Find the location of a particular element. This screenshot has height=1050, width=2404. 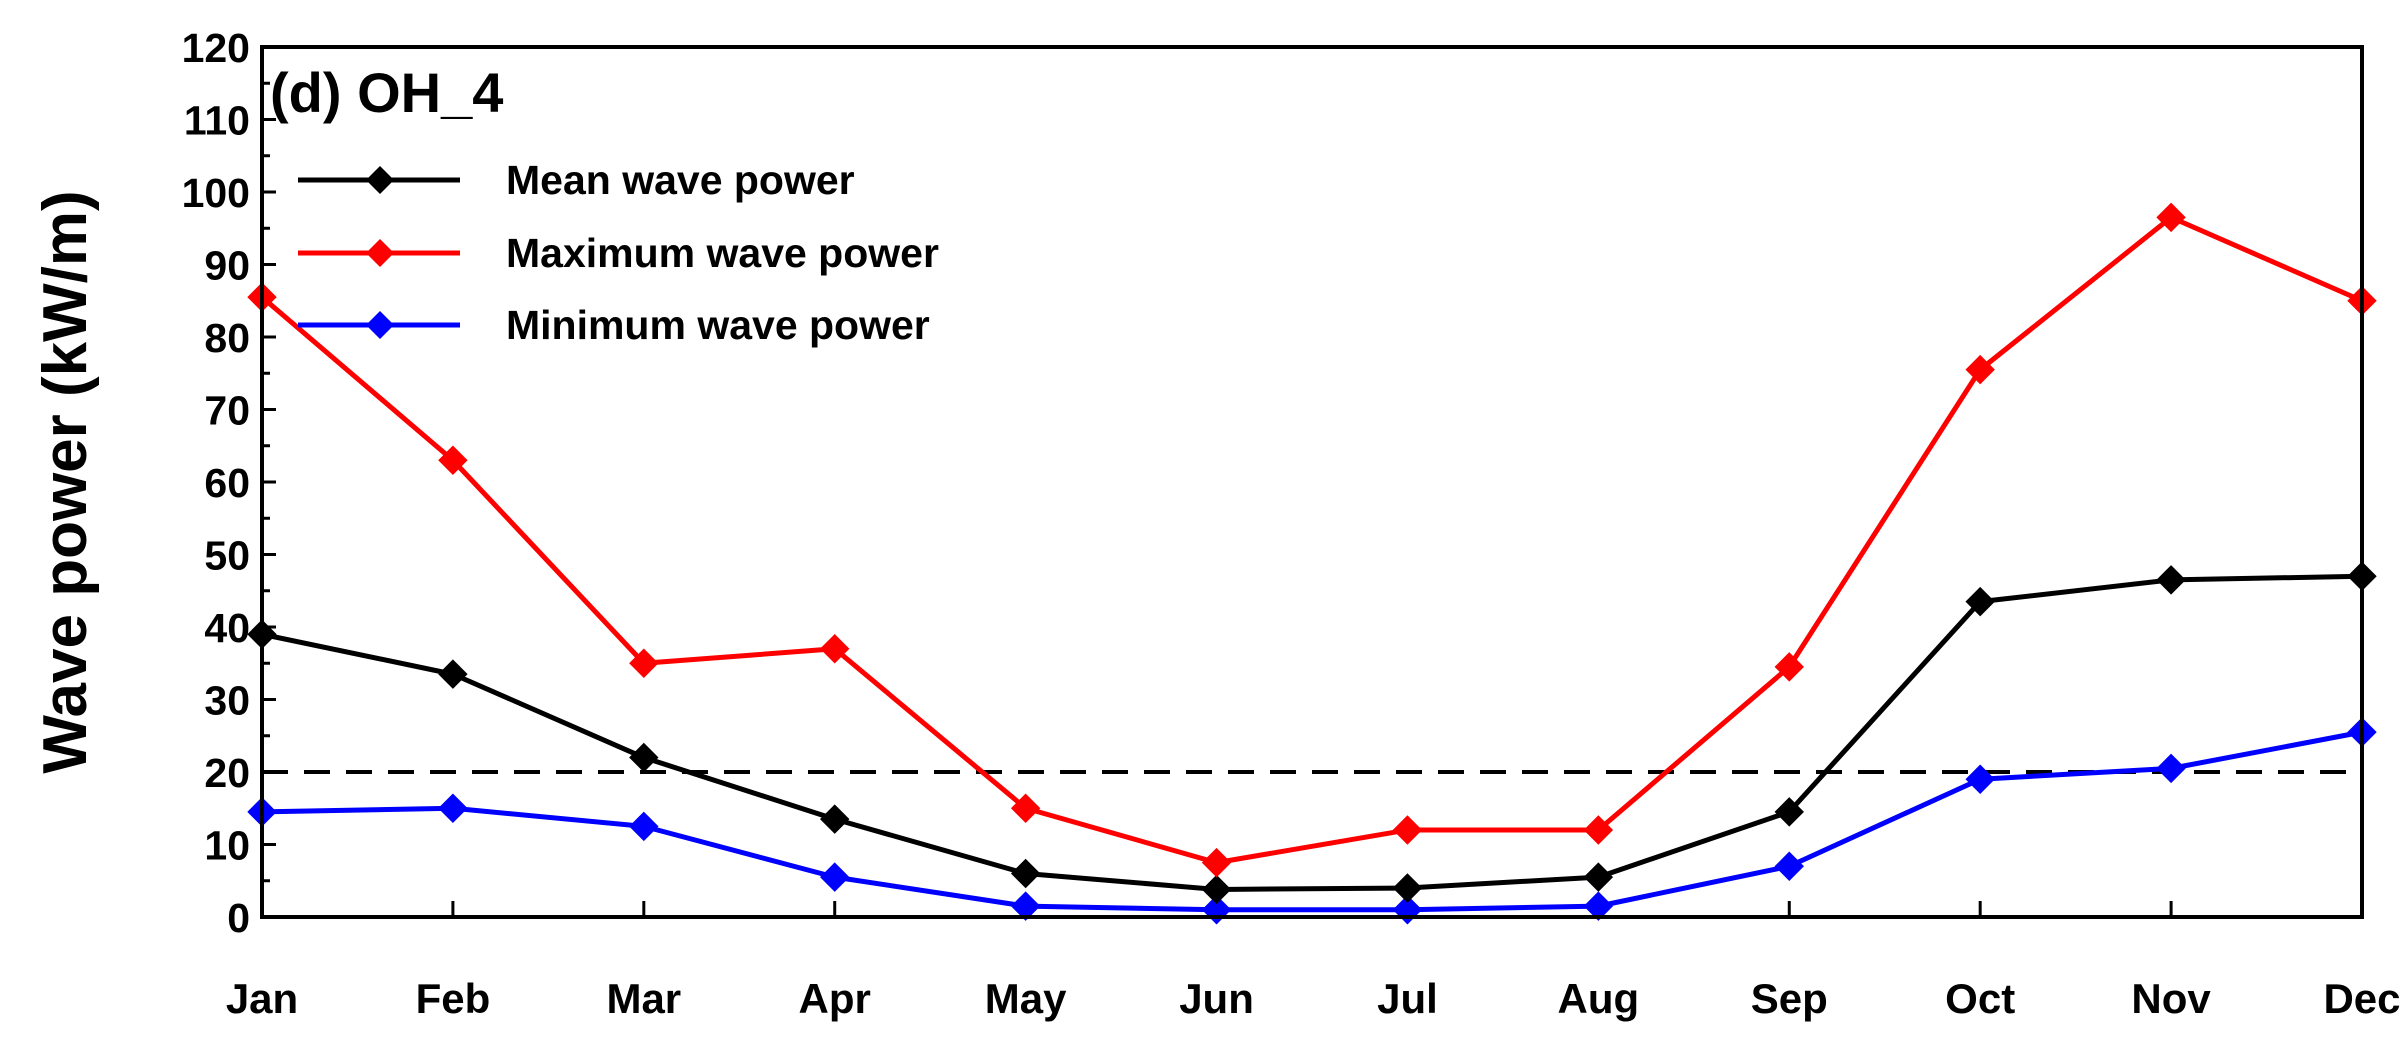

x-tick-label: Aug is located at coordinates (1599, 998).